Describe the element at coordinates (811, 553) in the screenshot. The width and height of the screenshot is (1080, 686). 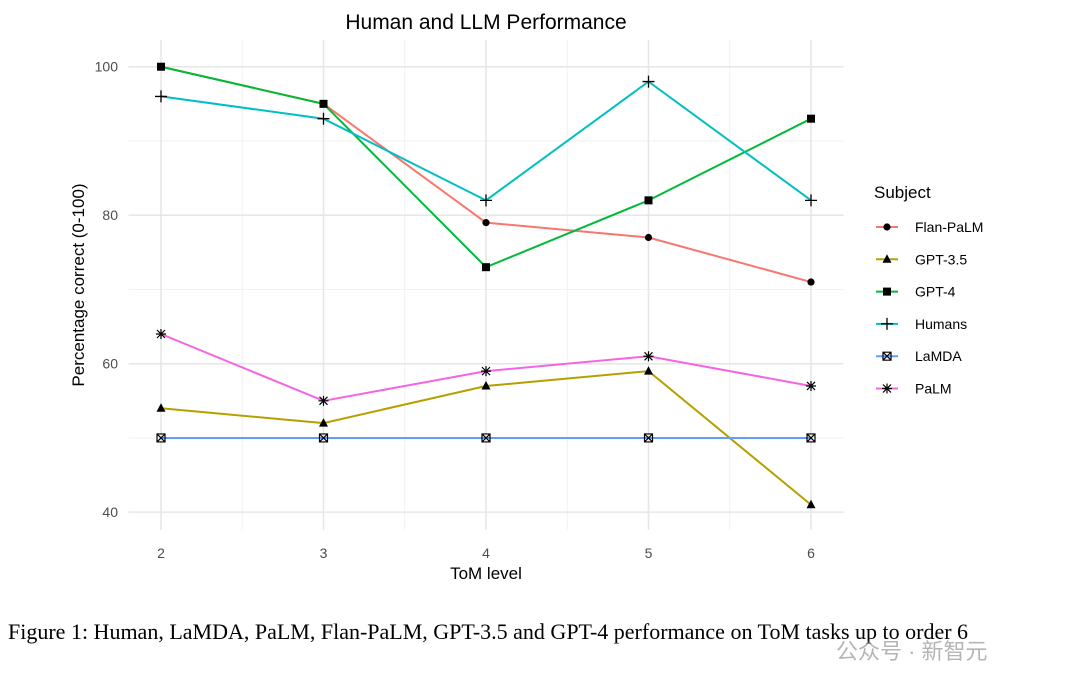
I see `x-tick-label: 6` at that location.